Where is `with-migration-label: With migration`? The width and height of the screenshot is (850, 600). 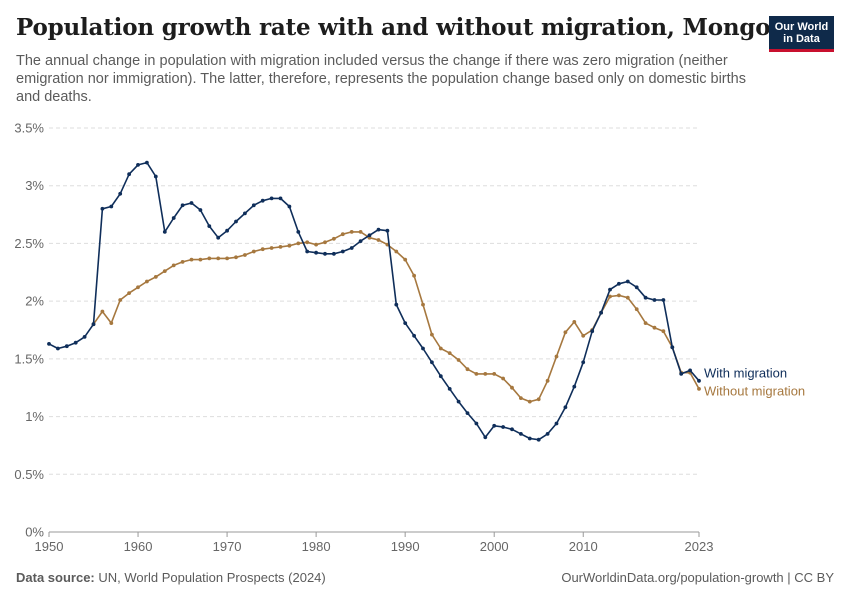 with-migration-label: With migration is located at coordinates (745, 373).